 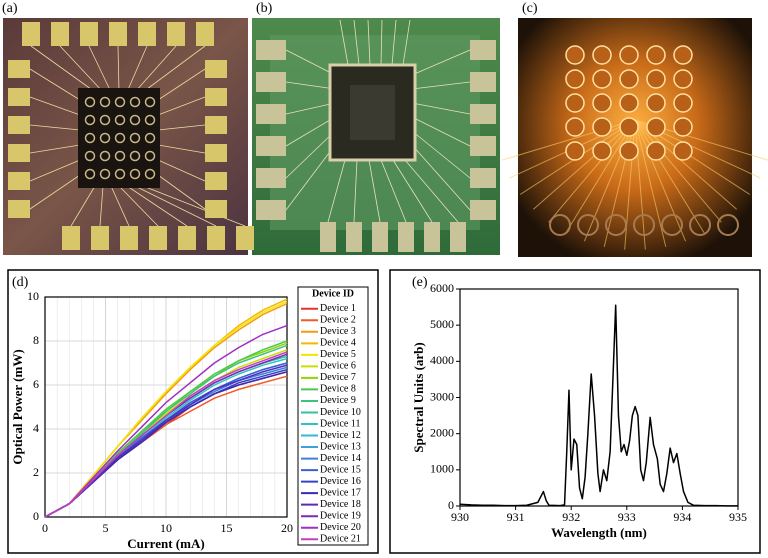 What do you see at coordinates (340, 481) in the screenshot?
I see `legend-label: Device 16` at bounding box center [340, 481].